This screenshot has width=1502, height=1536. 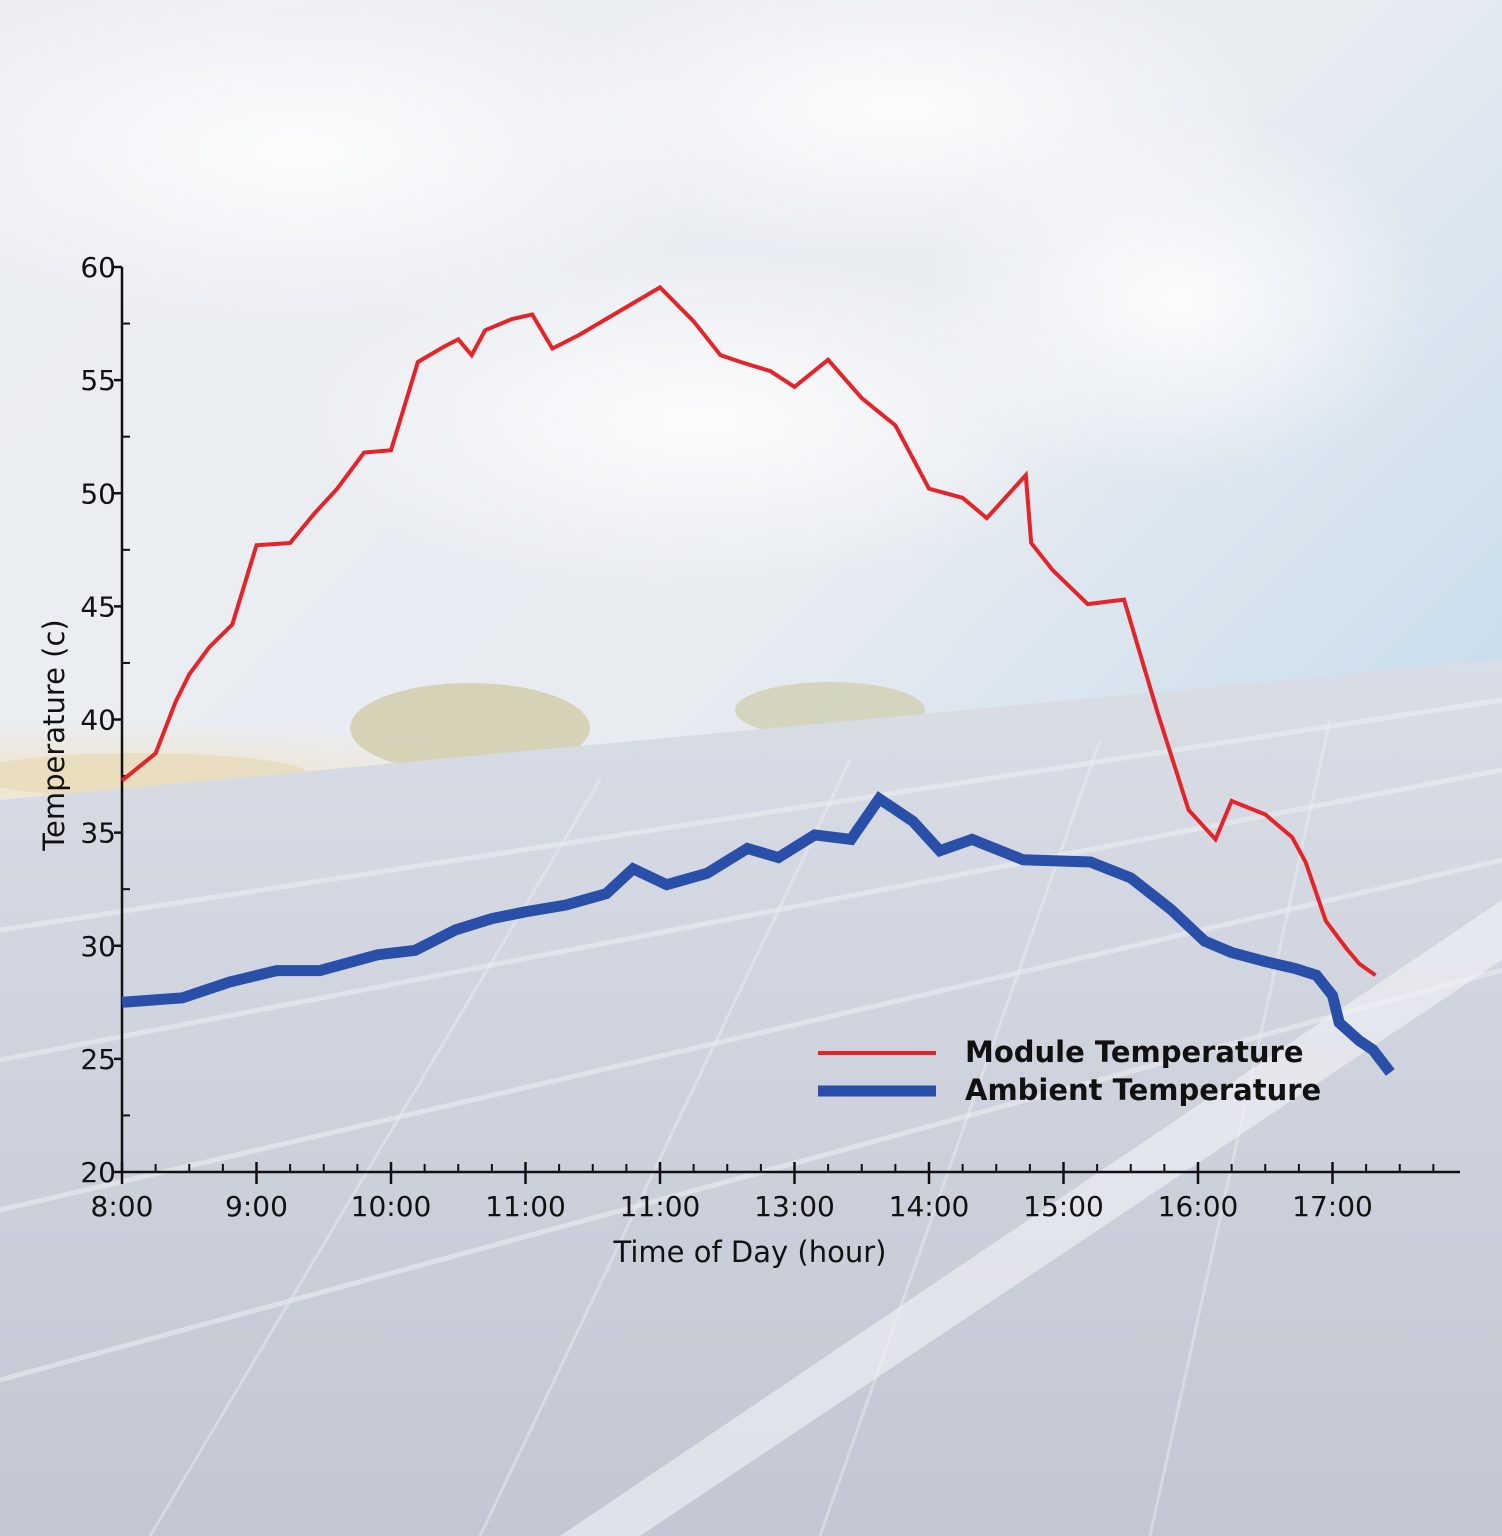 I want to click on y-tick-label: 45, so click(x=98, y=606).